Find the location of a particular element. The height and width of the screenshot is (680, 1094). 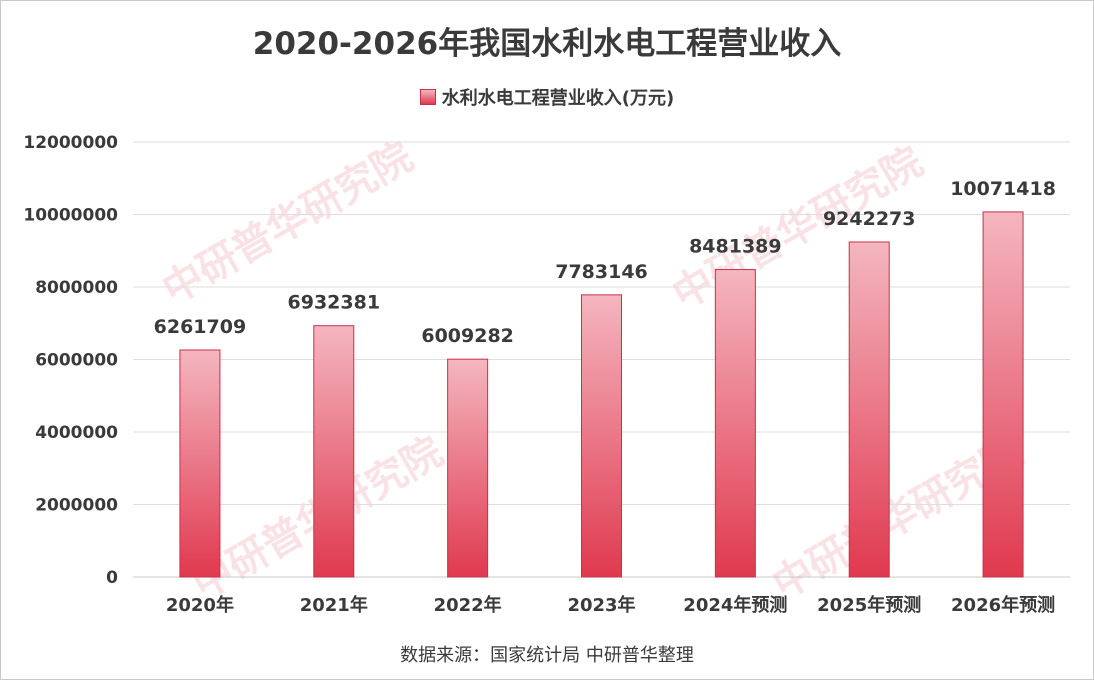

data-label: 8481389 is located at coordinates (735, 247).